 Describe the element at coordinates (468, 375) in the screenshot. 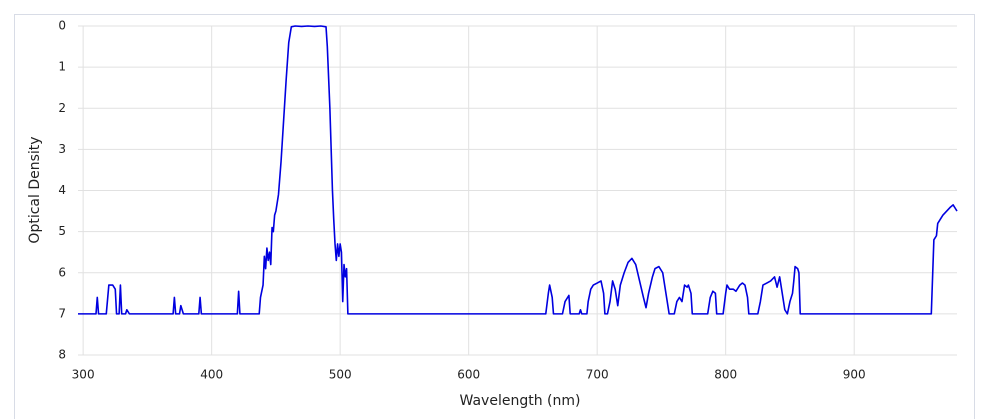

I see `x-tick-label: 600` at that location.